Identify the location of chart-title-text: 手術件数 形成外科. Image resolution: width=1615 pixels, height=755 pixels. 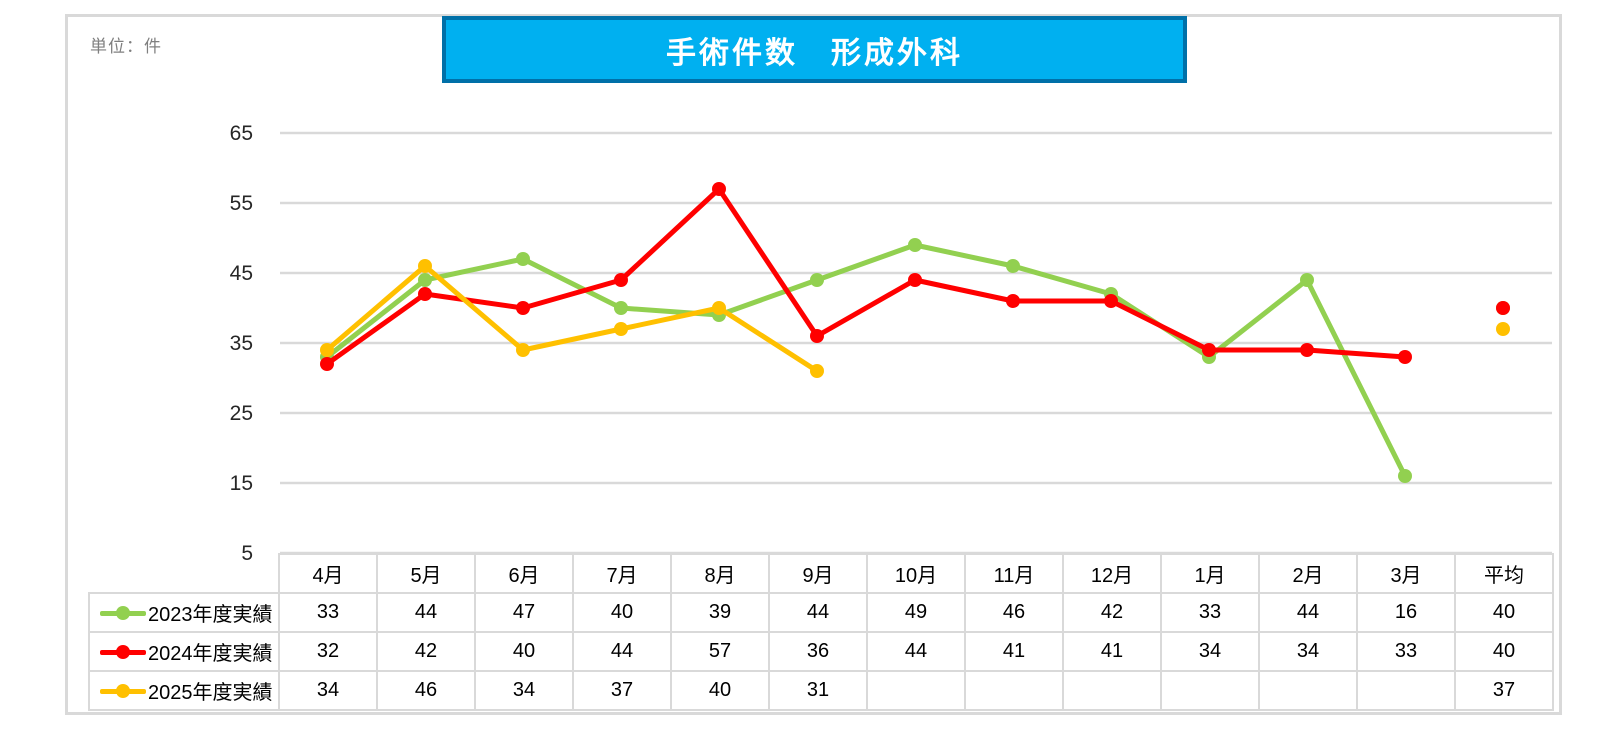
(814, 53).